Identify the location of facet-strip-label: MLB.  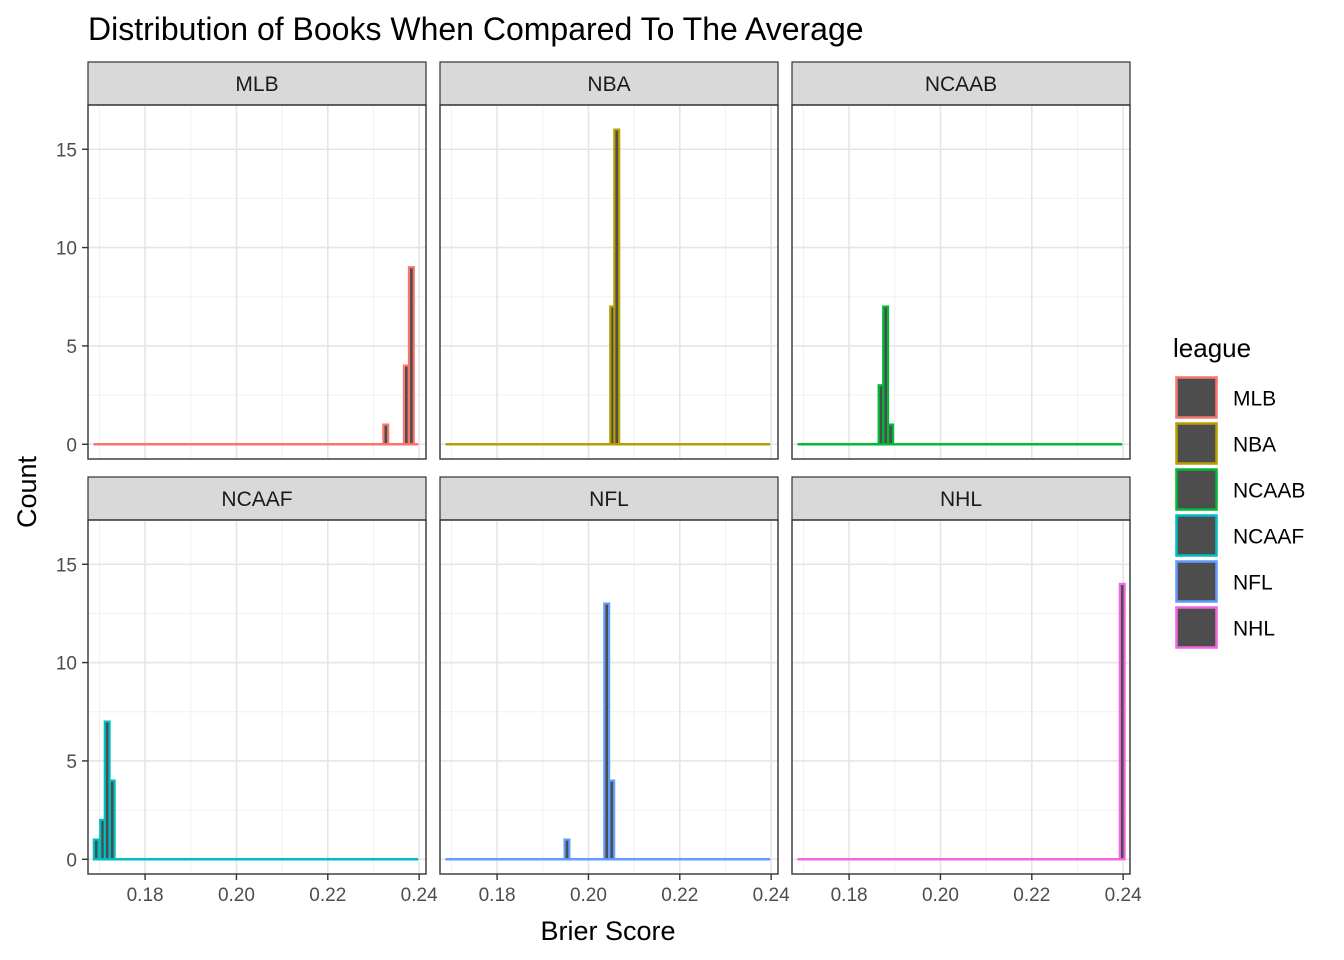
(256, 84).